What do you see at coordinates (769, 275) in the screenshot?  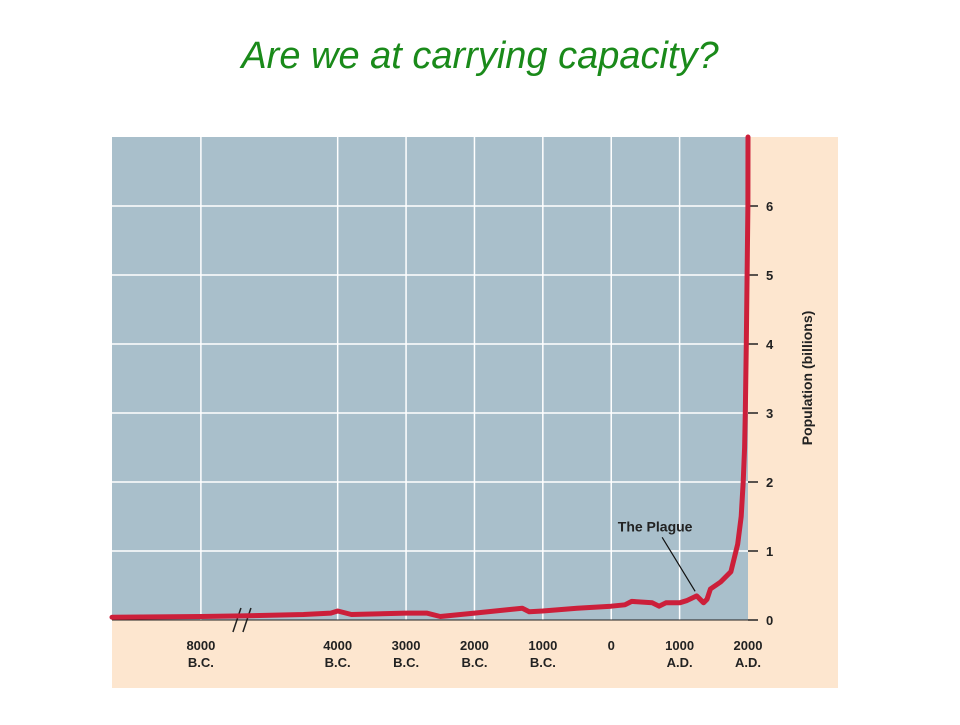 I see `y-tick-label: 5` at bounding box center [769, 275].